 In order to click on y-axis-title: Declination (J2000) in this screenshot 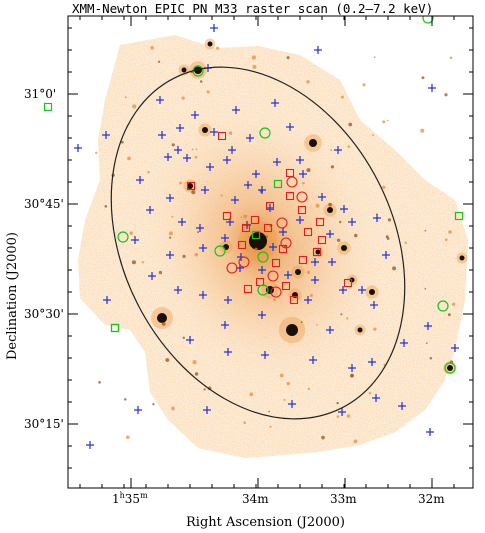, I will do `click(12, 296)`.